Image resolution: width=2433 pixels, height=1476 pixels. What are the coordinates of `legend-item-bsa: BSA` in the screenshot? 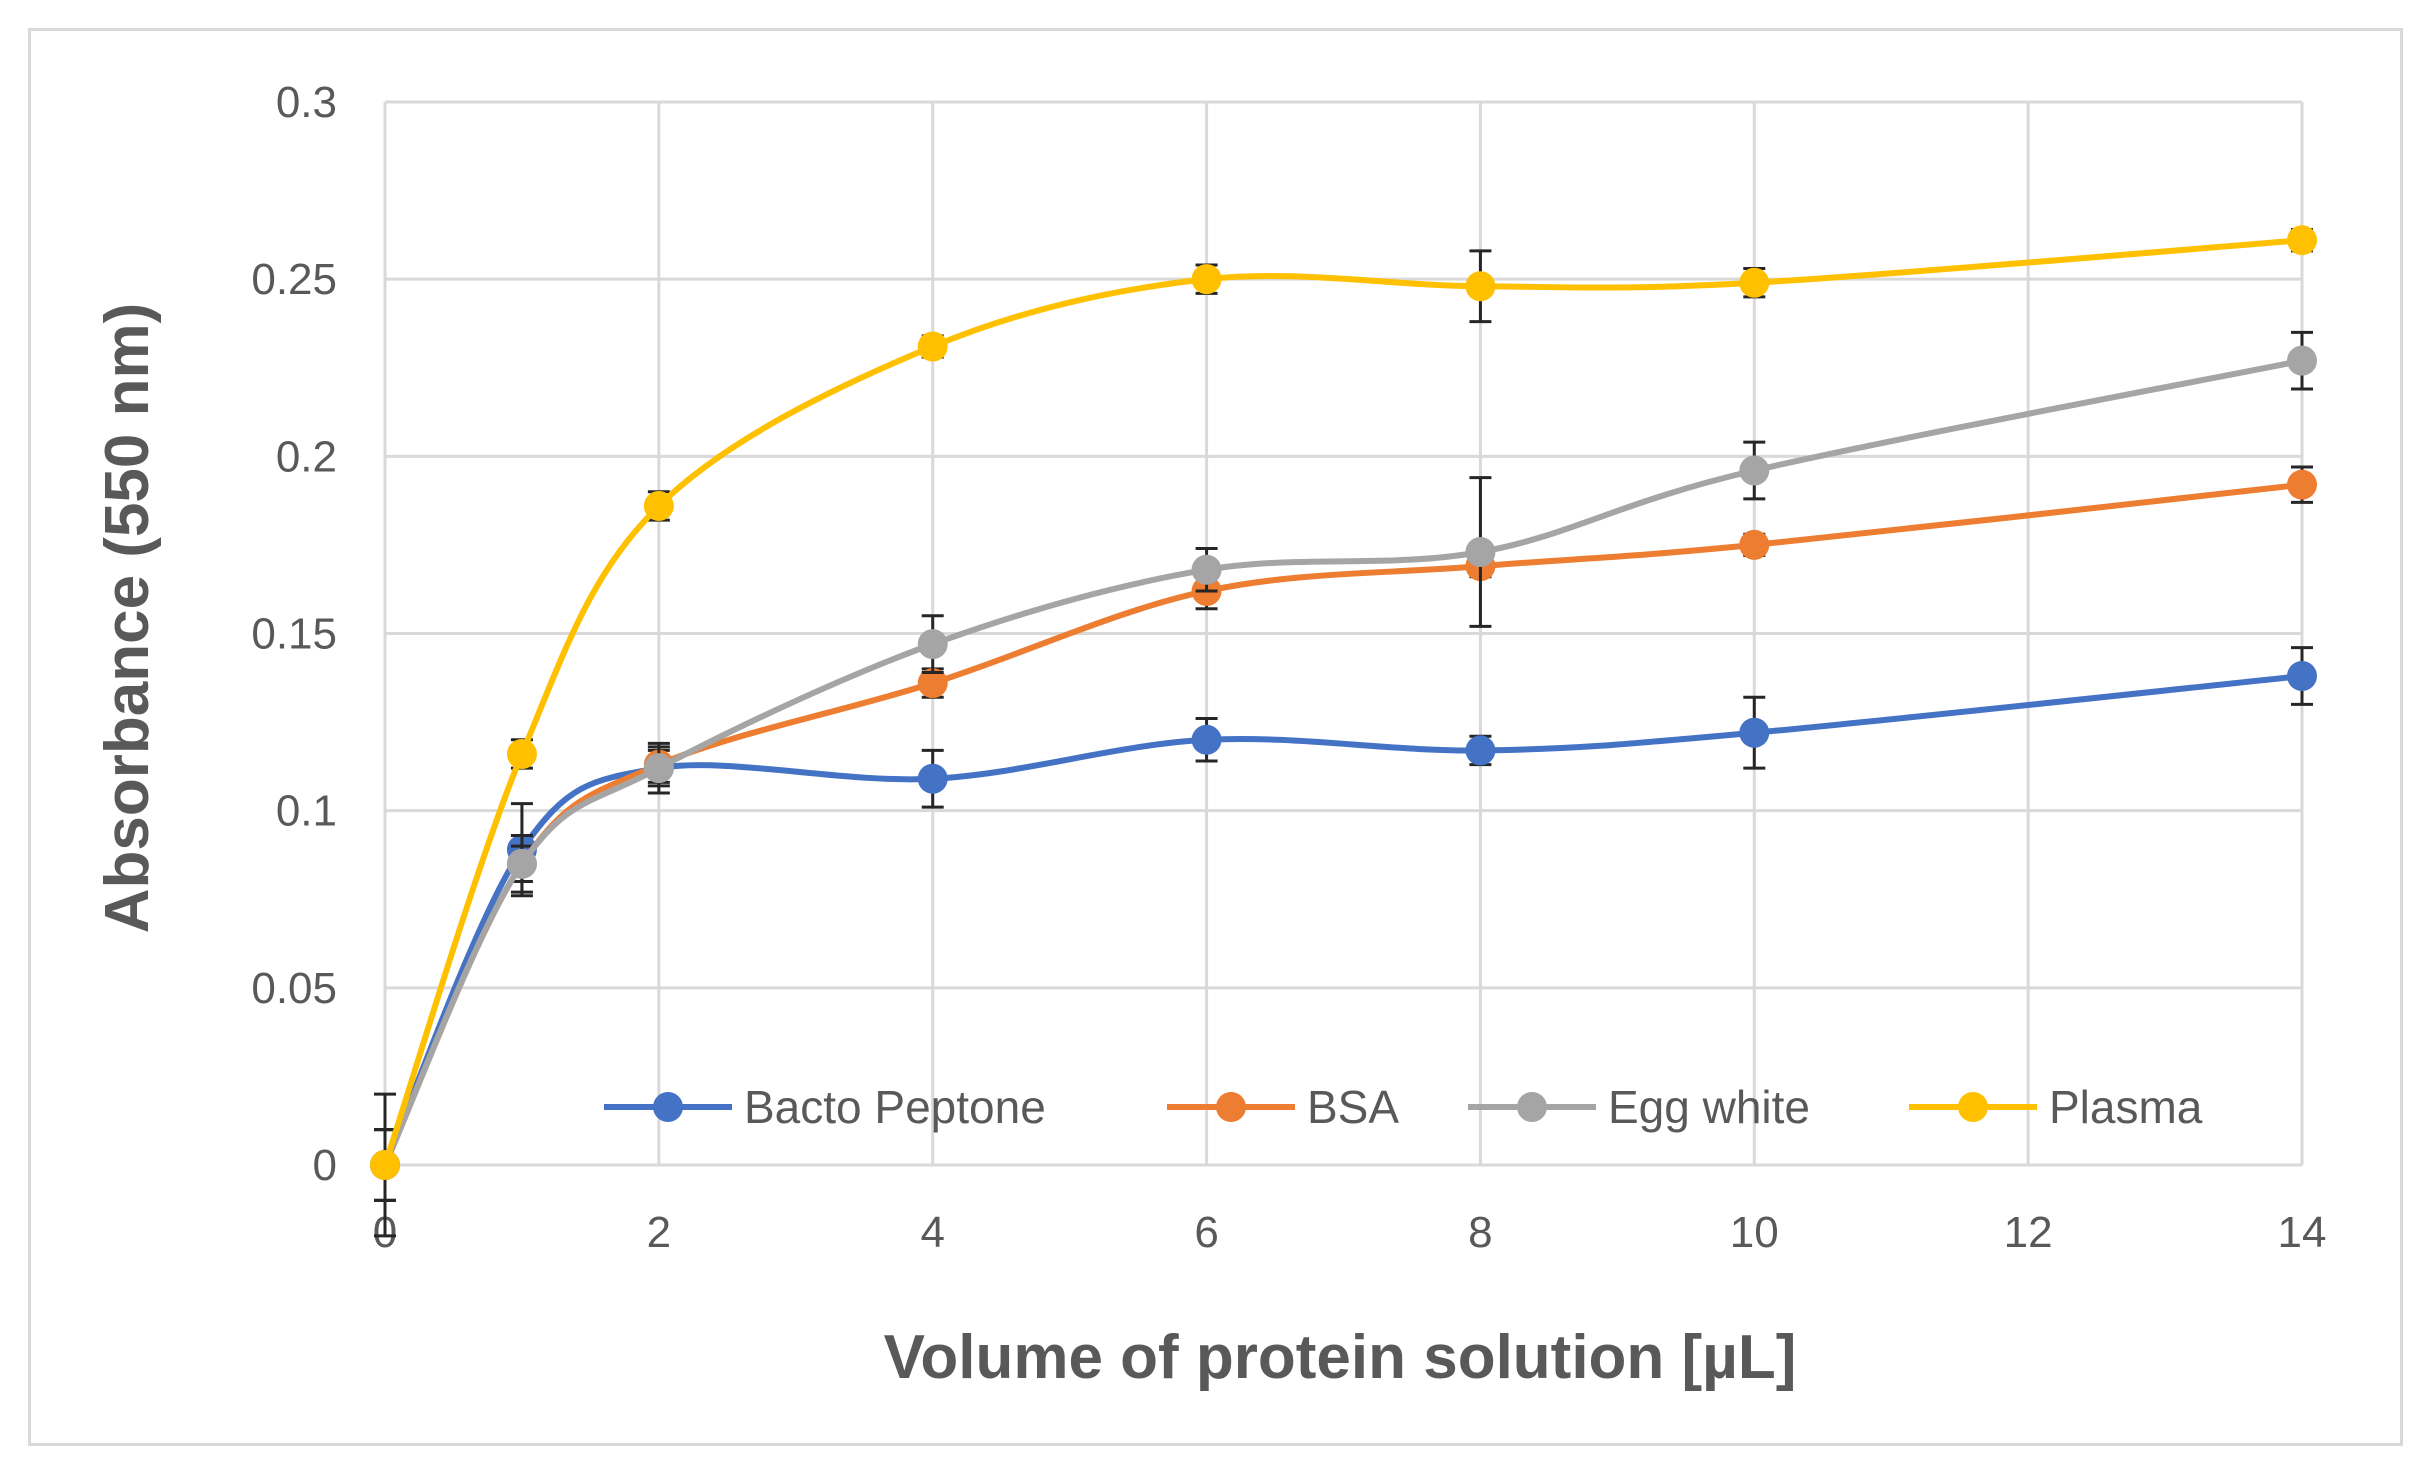 It's located at (1283, 1107).